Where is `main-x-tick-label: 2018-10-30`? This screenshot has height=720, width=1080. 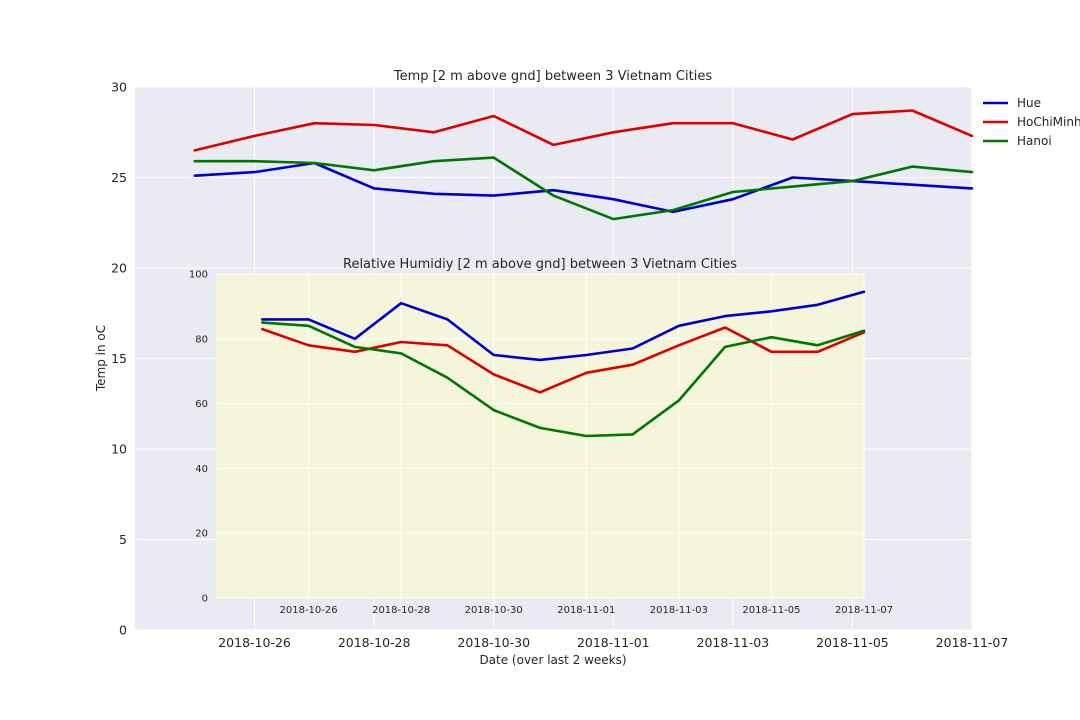
main-x-tick-label: 2018-10-30 is located at coordinates (493, 642).